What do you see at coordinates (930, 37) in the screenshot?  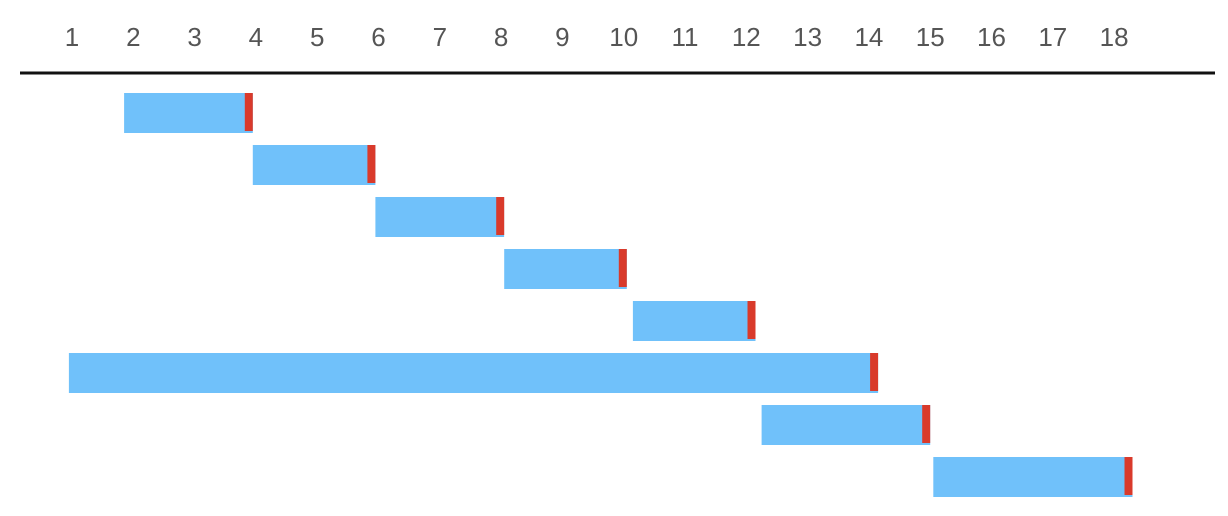 I see `x-tick-label: 15` at bounding box center [930, 37].